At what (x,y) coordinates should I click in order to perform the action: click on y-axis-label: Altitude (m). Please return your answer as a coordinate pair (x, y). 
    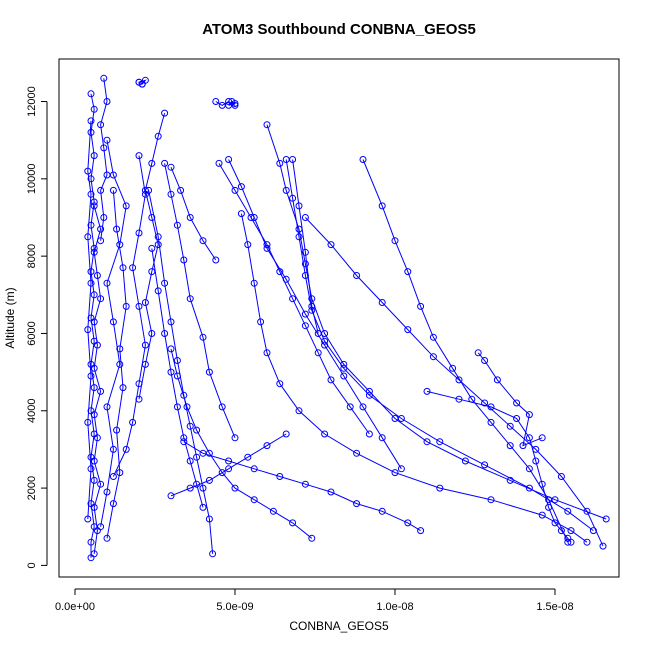
    Looking at the image, I should click on (10, 317).